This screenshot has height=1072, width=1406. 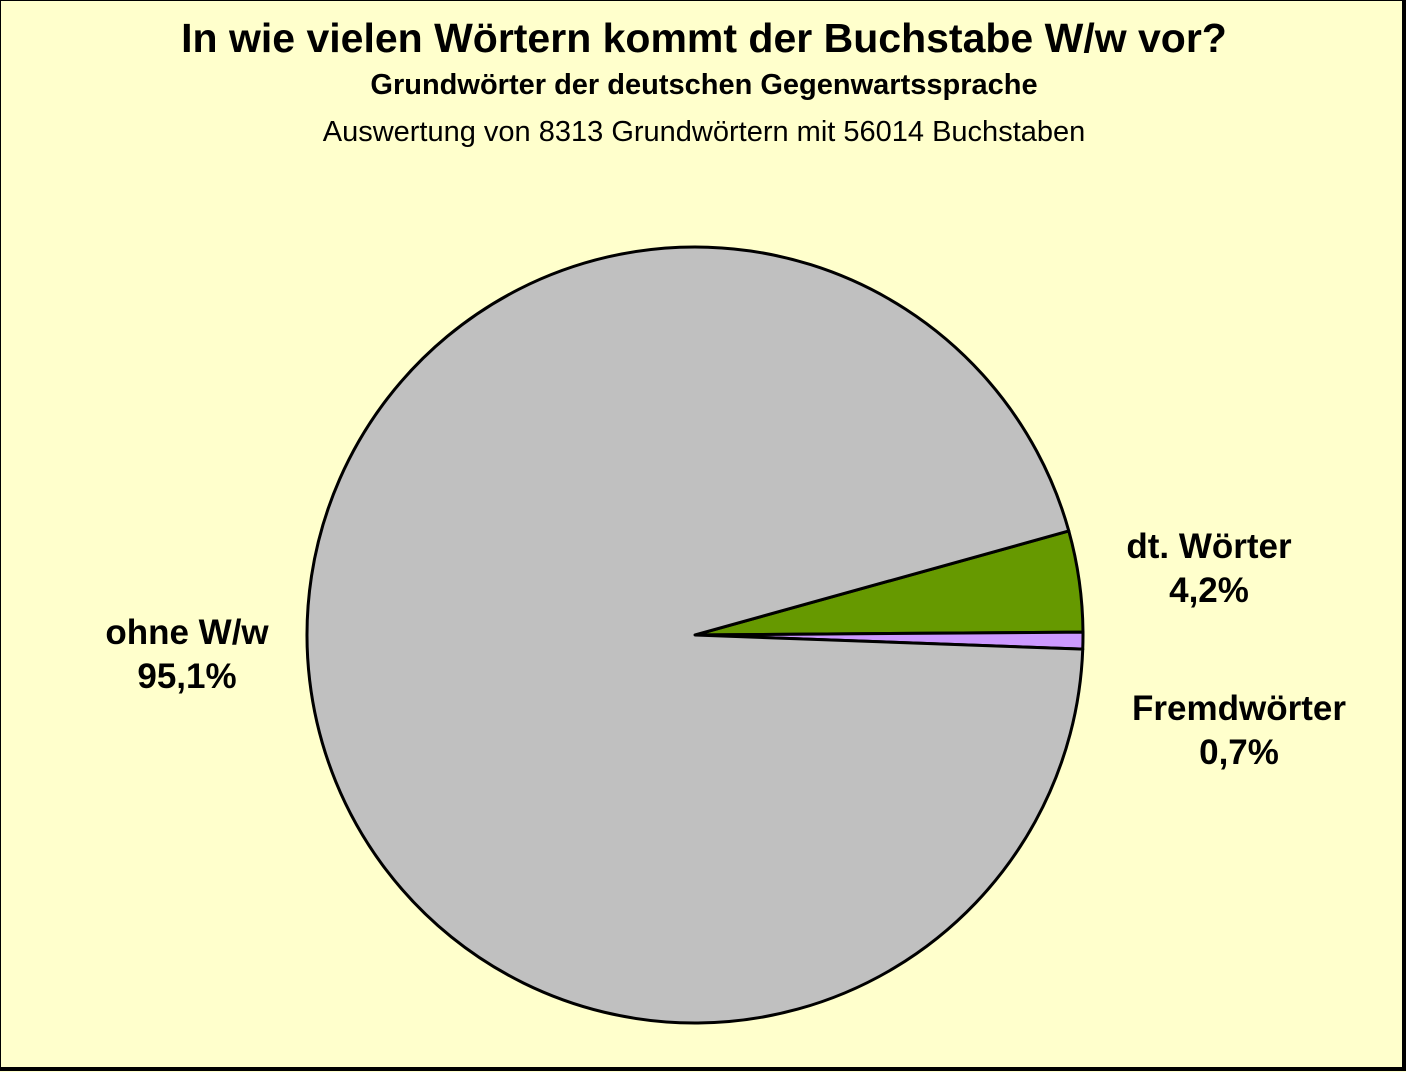 I want to click on slice-label-value: 95,1%, so click(x=187, y=676).